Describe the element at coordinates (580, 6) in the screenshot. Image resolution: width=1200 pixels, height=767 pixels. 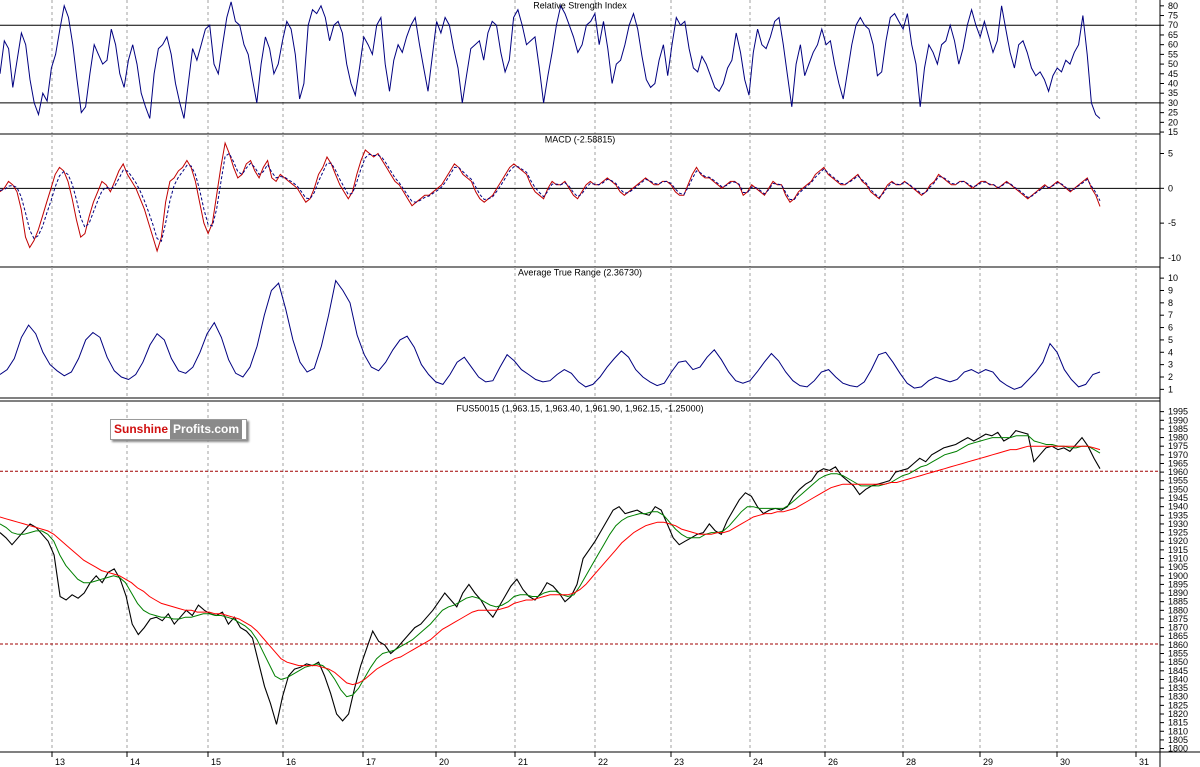
I see `rsi-panel-title: Relative Strength Index` at that location.